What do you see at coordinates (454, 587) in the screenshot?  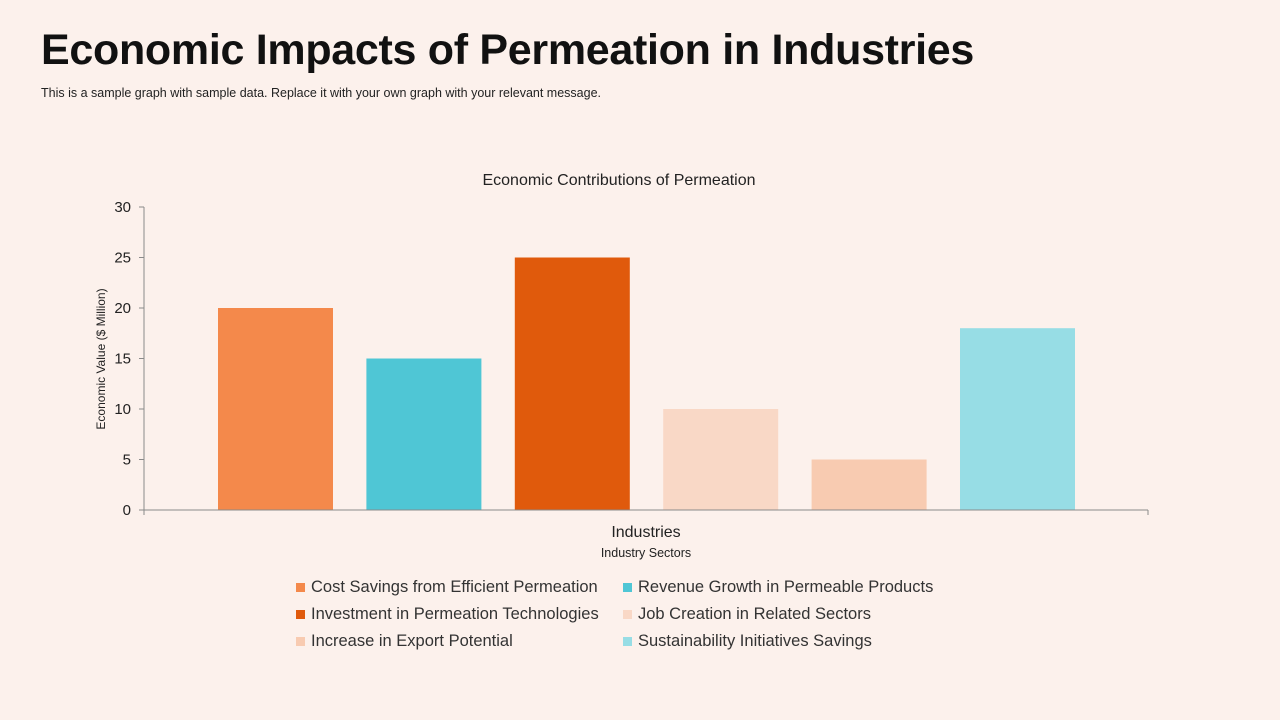 I see `legend-label: Cost Savings from Efficient Permeation` at bounding box center [454, 587].